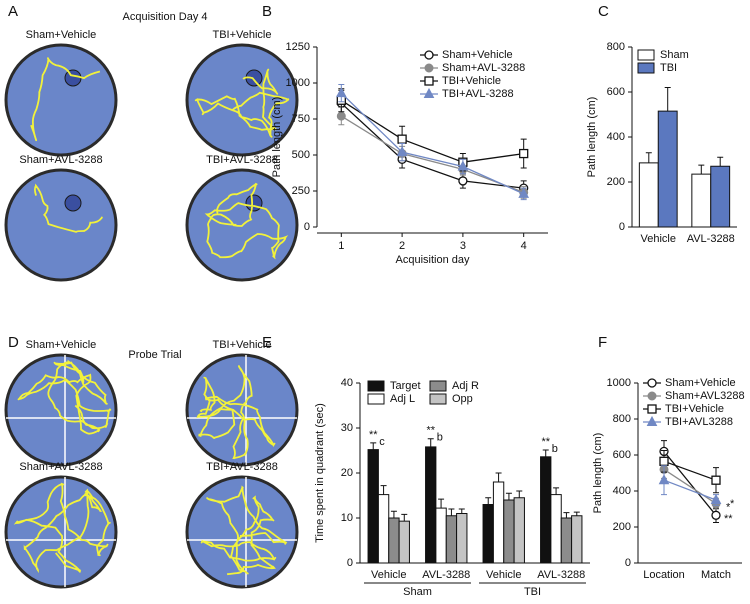  I want to click on panel-label: C, so click(603, 11).